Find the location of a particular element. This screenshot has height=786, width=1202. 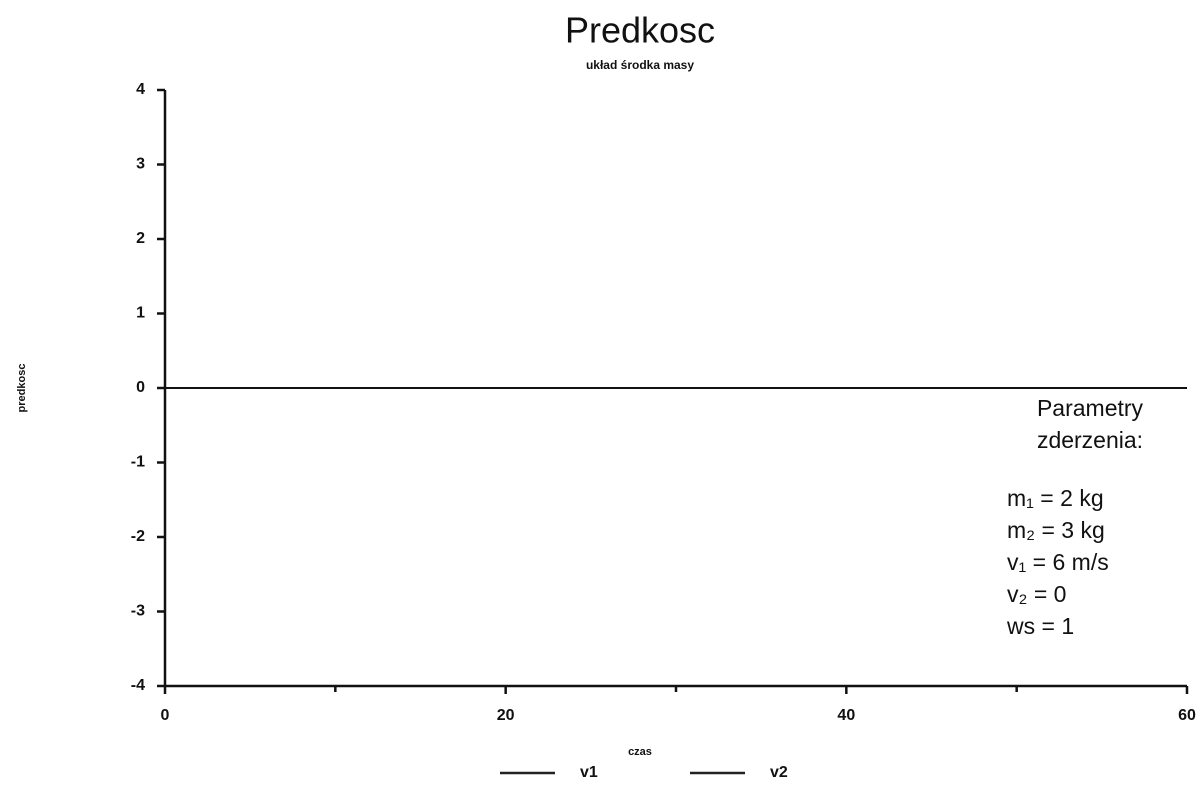

y-tick-label: 4 is located at coordinates (140, 89).